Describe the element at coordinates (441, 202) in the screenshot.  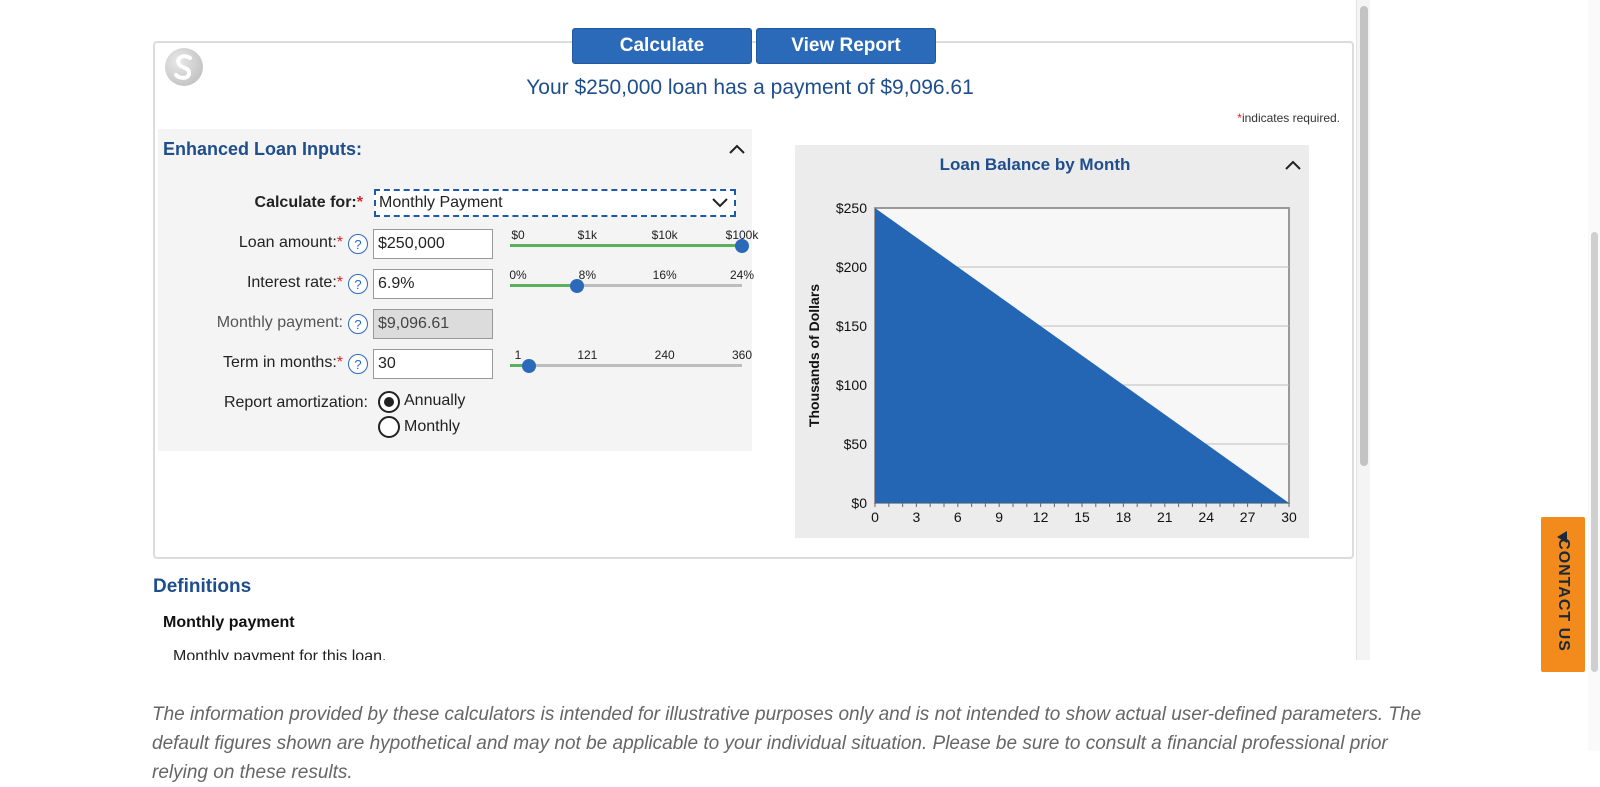
I see `calculate-for-value: Monthly Payment` at that location.